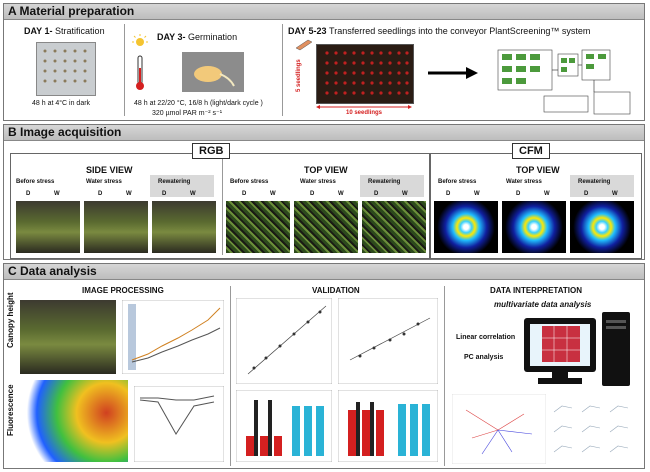 The width and height of the screenshot is (650, 472). What do you see at coordinates (499, 429) in the screenshot?
I see `pca-biplot` at bounding box center [499, 429].